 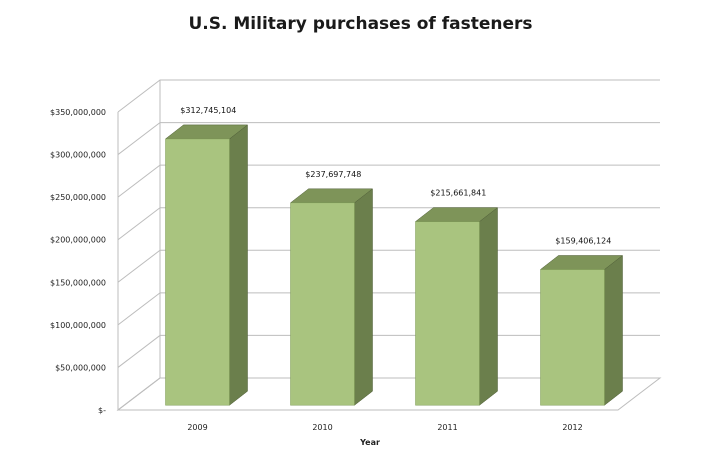 I want to click on x-tick-label: 2009, so click(x=197, y=427).